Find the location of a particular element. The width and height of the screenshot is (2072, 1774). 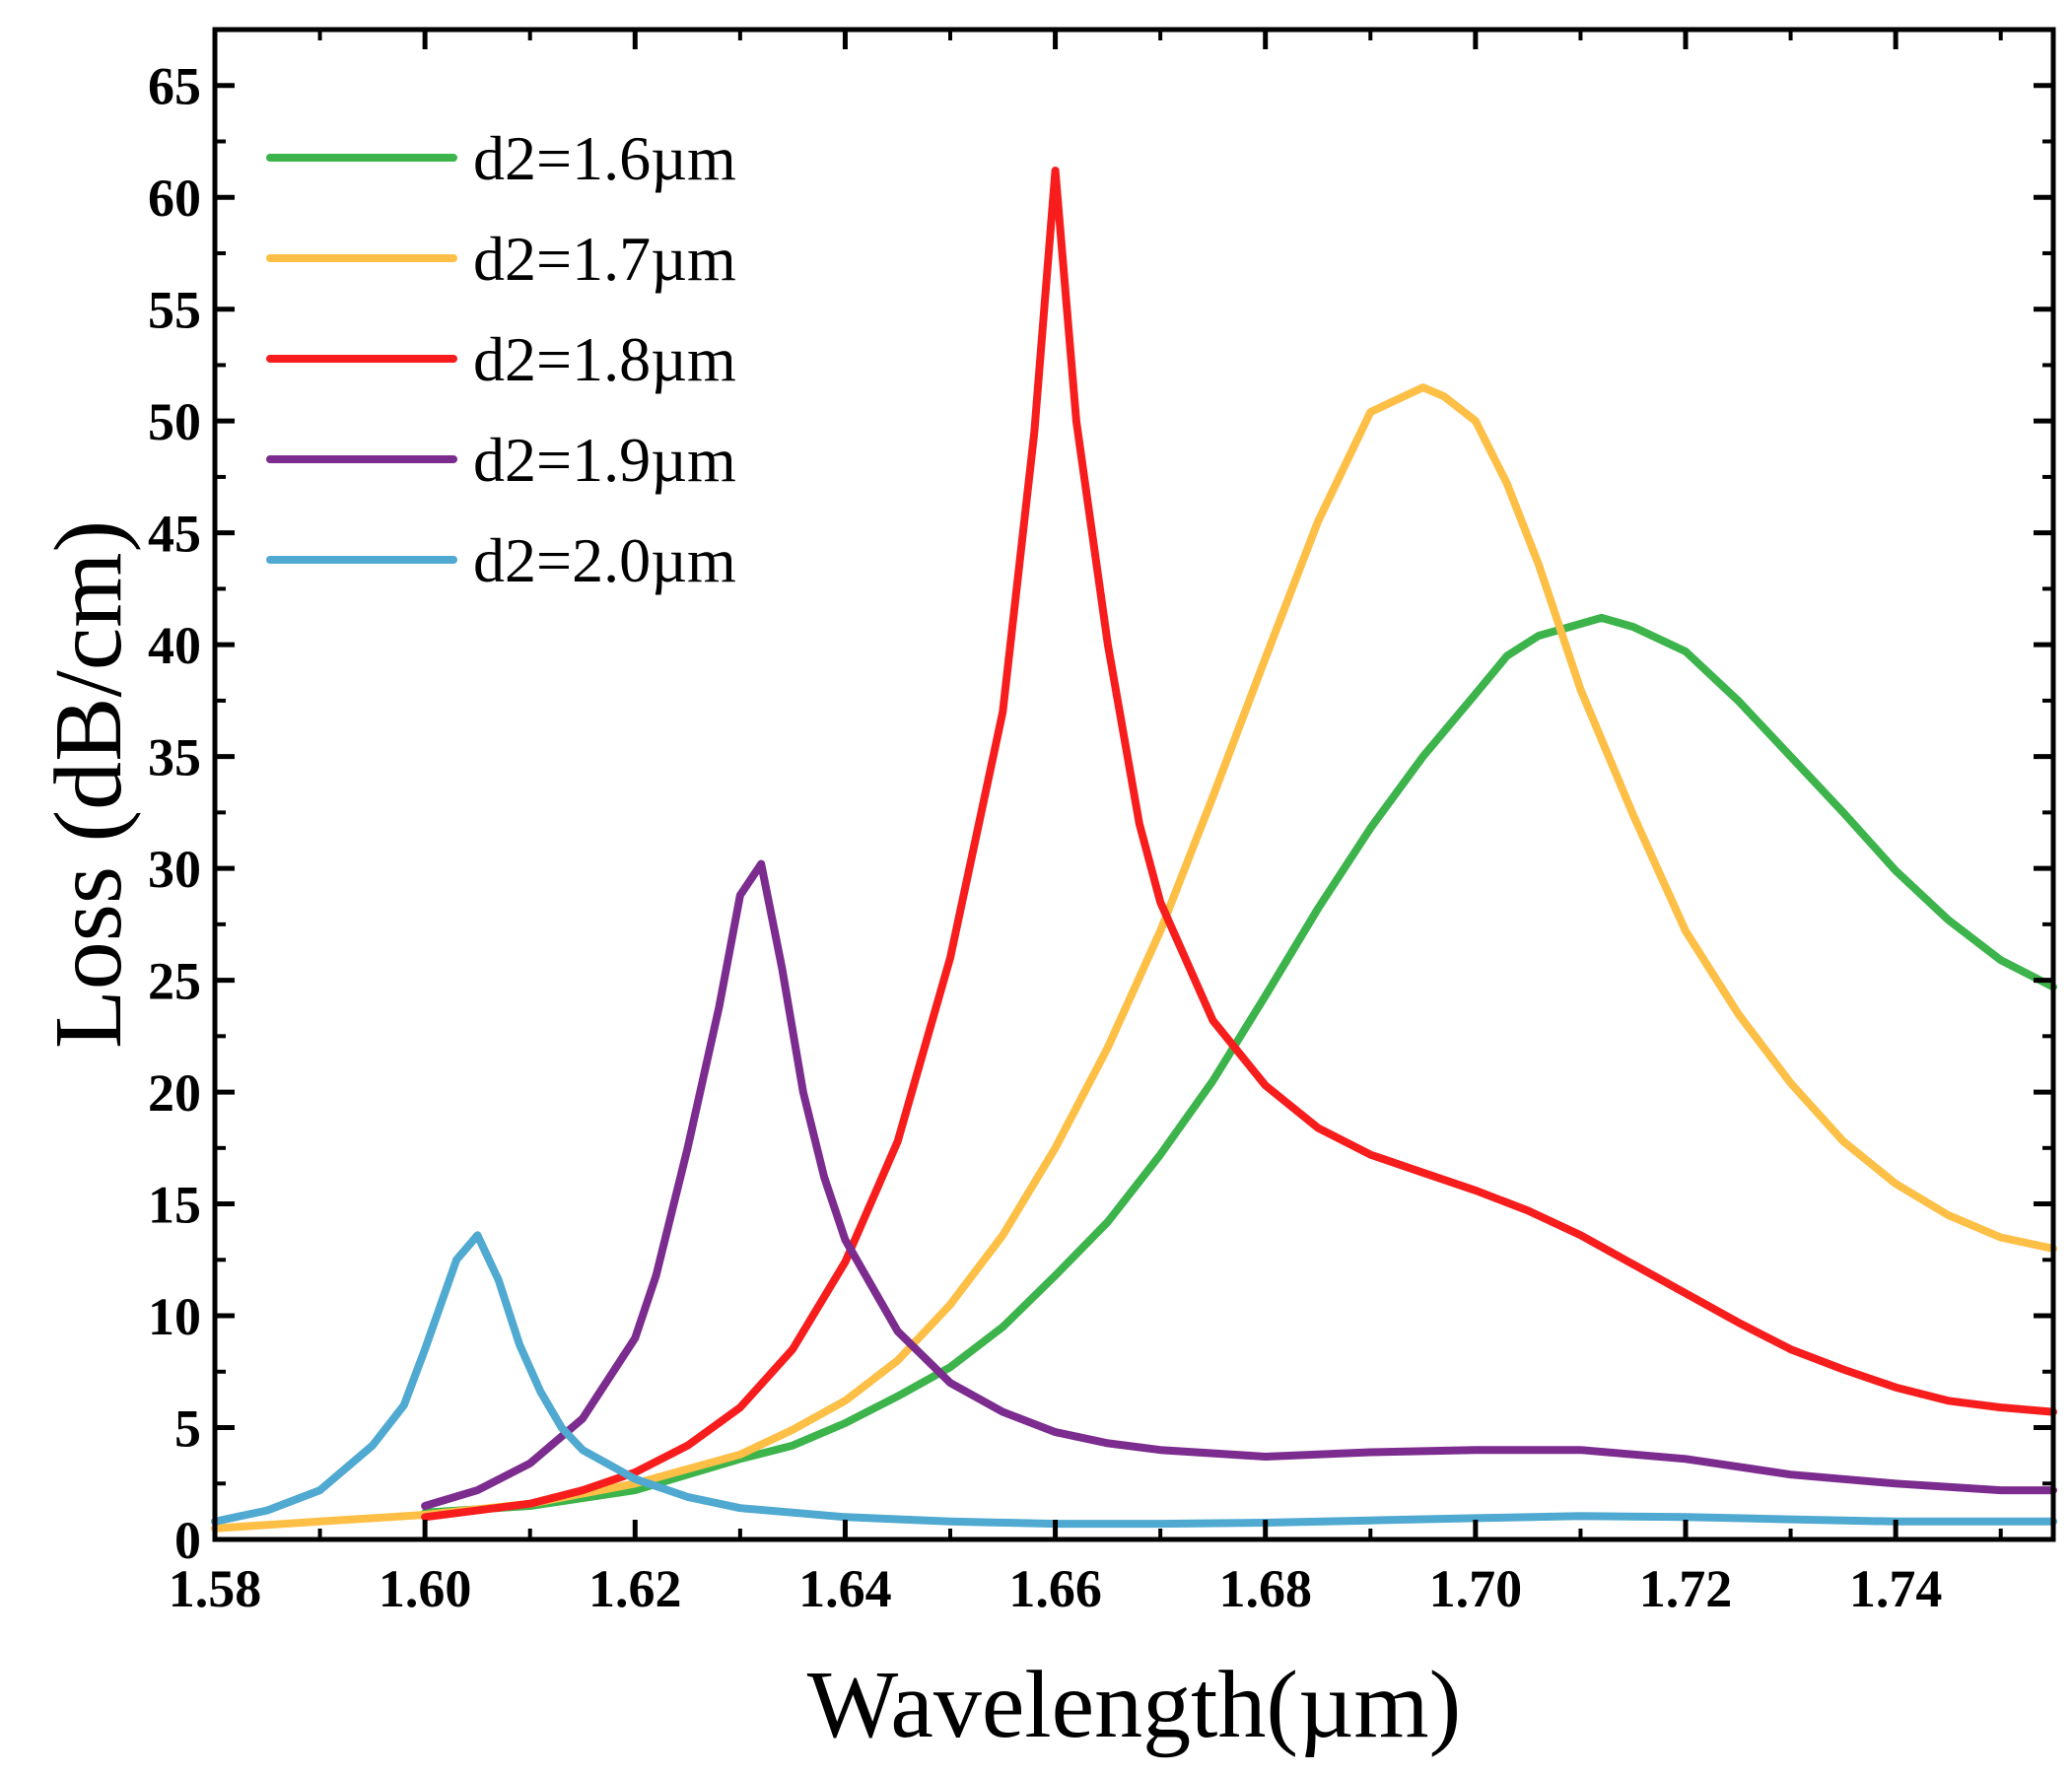

legend-label-4: d2=1.9µm is located at coordinates (604, 460).